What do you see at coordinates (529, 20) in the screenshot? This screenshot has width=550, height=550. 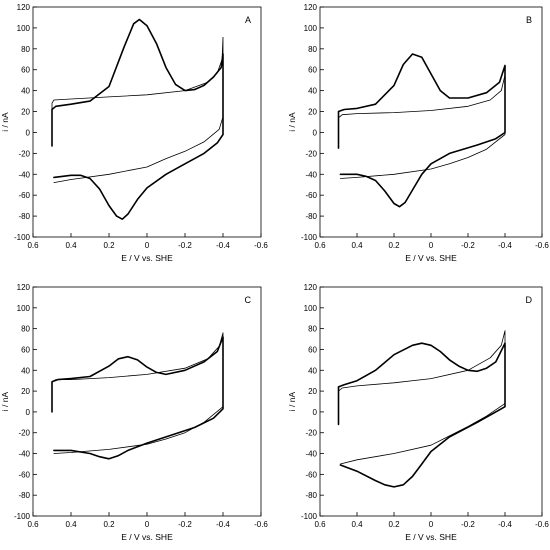 I see `panel-letter: B` at bounding box center [529, 20].